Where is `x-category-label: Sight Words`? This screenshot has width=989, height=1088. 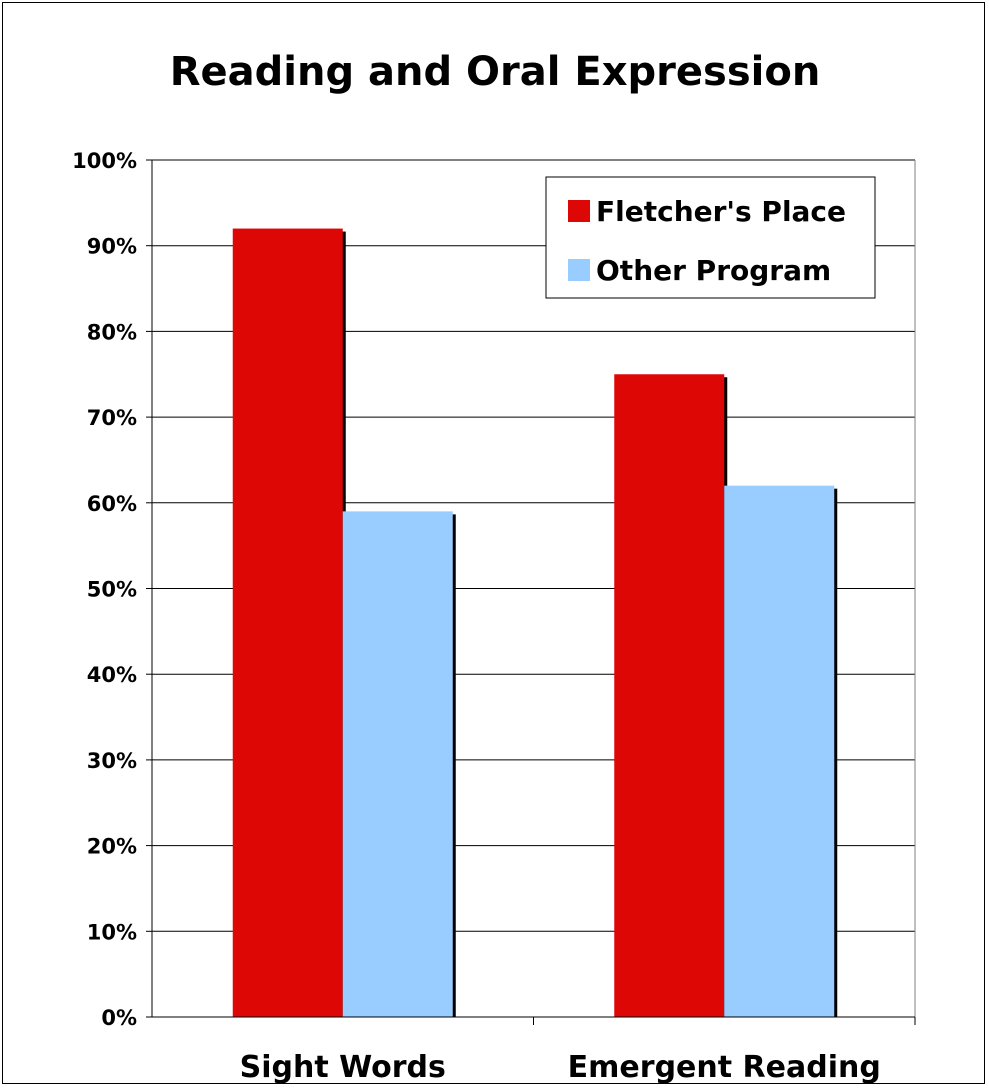
x-category-label: Sight Words is located at coordinates (343, 1067).